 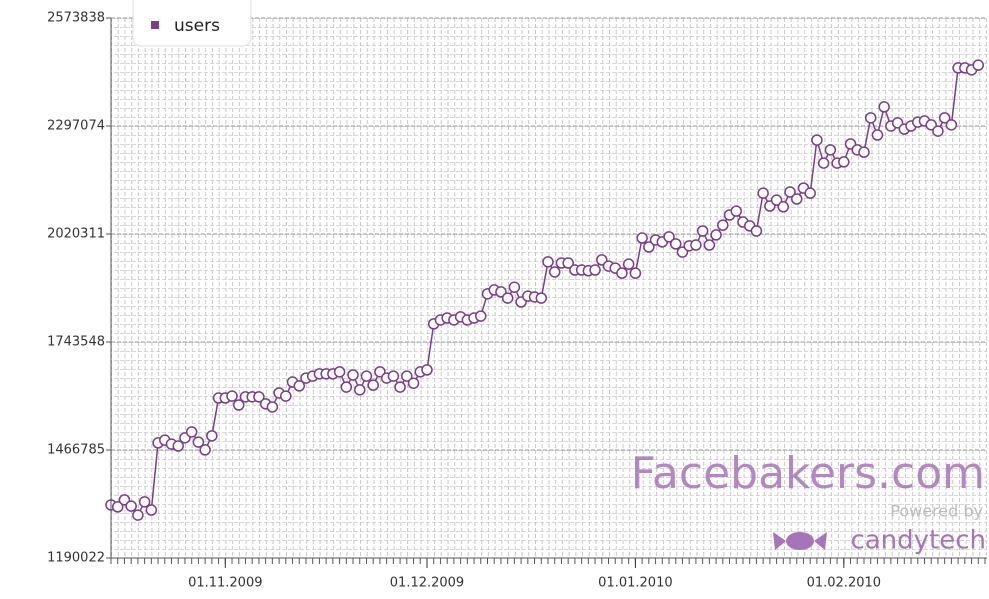 What do you see at coordinates (918, 541) in the screenshot?
I see `brand: candytech` at bounding box center [918, 541].